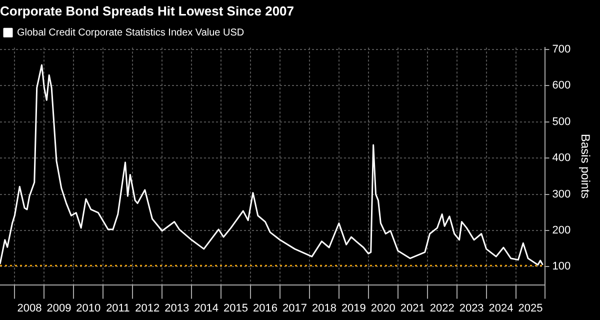 This screenshot has width=600, height=320. I want to click on y-tick-label: 500, so click(561, 122).